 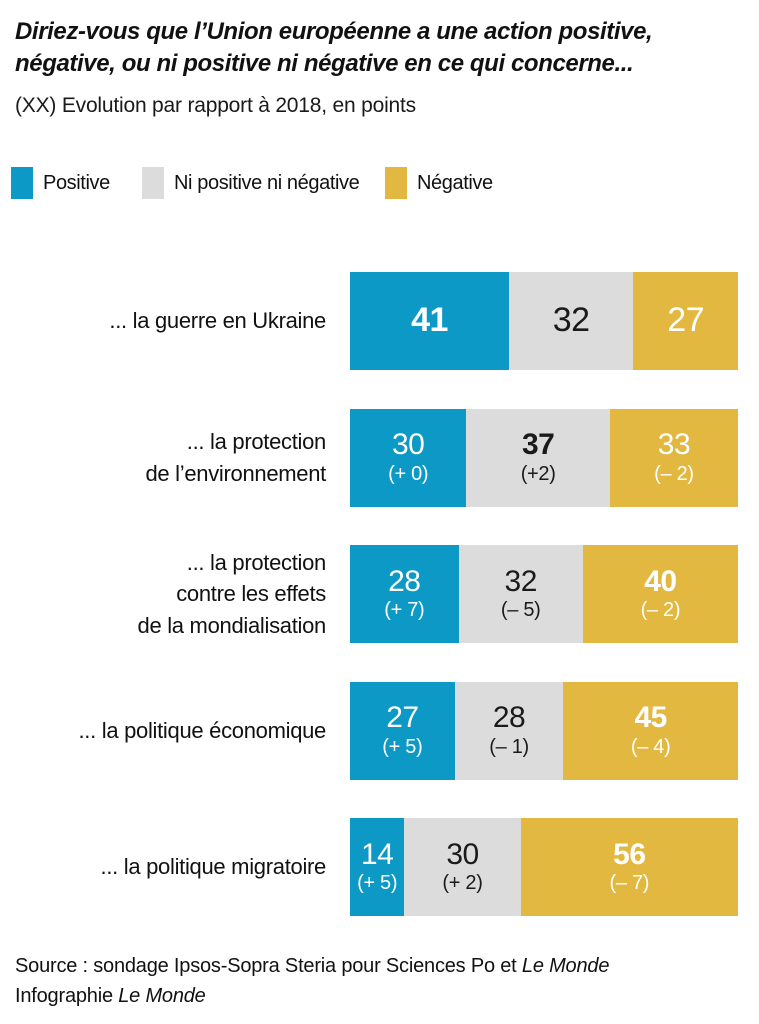 What do you see at coordinates (217, 321) in the screenshot?
I see `row-label-text: ... la guerre en Ukraine` at bounding box center [217, 321].